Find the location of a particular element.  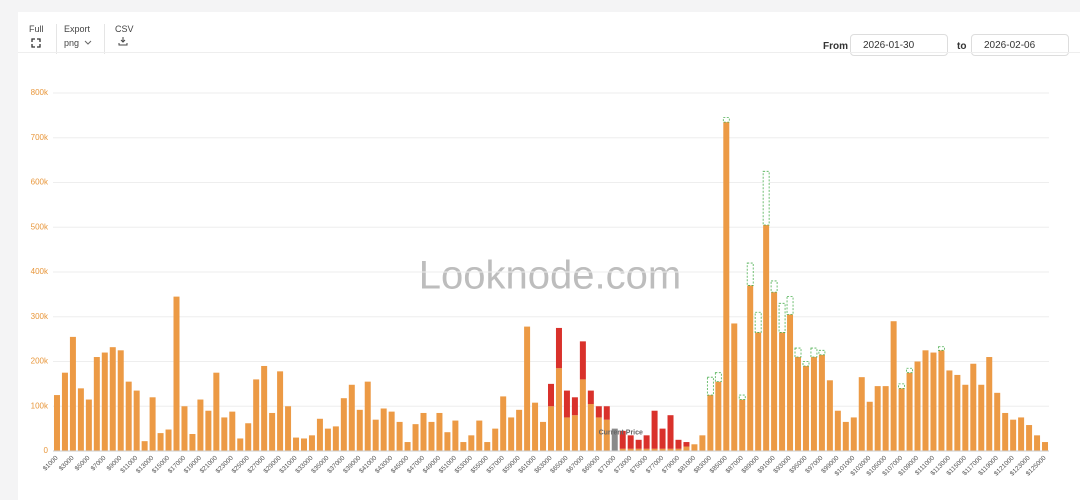

x-tick-label: $1000 is located at coordinates (51, 463).